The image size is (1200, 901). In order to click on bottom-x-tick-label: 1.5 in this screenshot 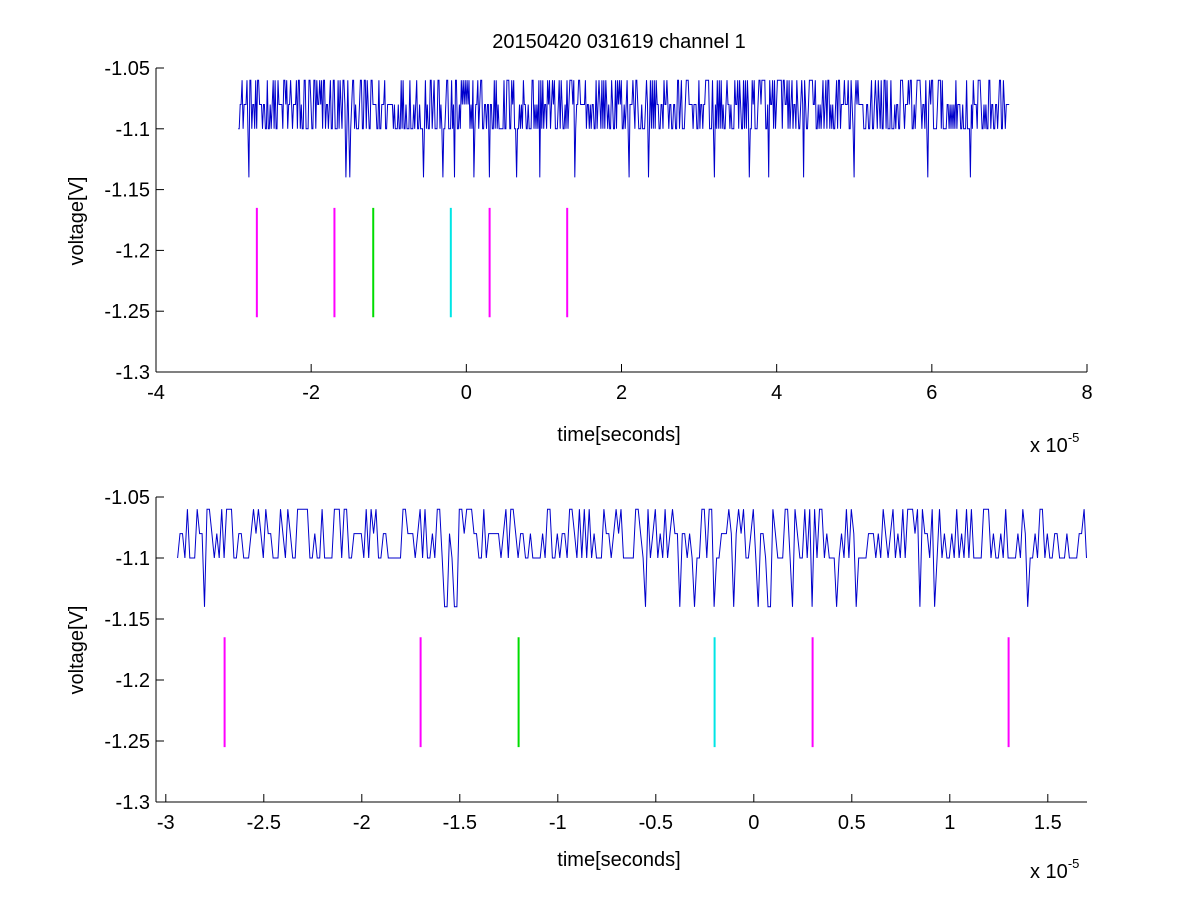, I will do `click(1048, 823)`.